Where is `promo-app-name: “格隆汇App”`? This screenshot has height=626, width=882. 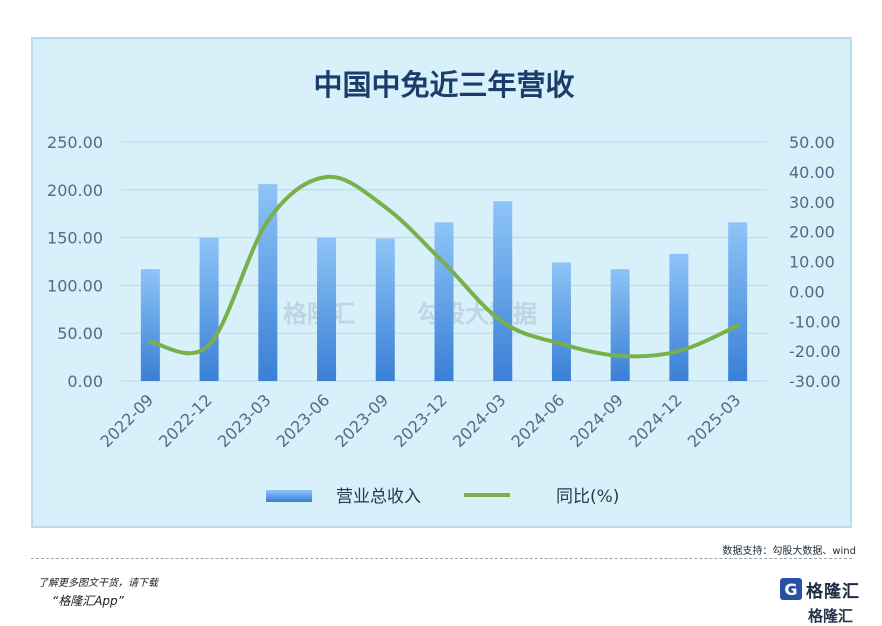
promo-app-name: “格隆汇App” is located at coordinates (88, 601).